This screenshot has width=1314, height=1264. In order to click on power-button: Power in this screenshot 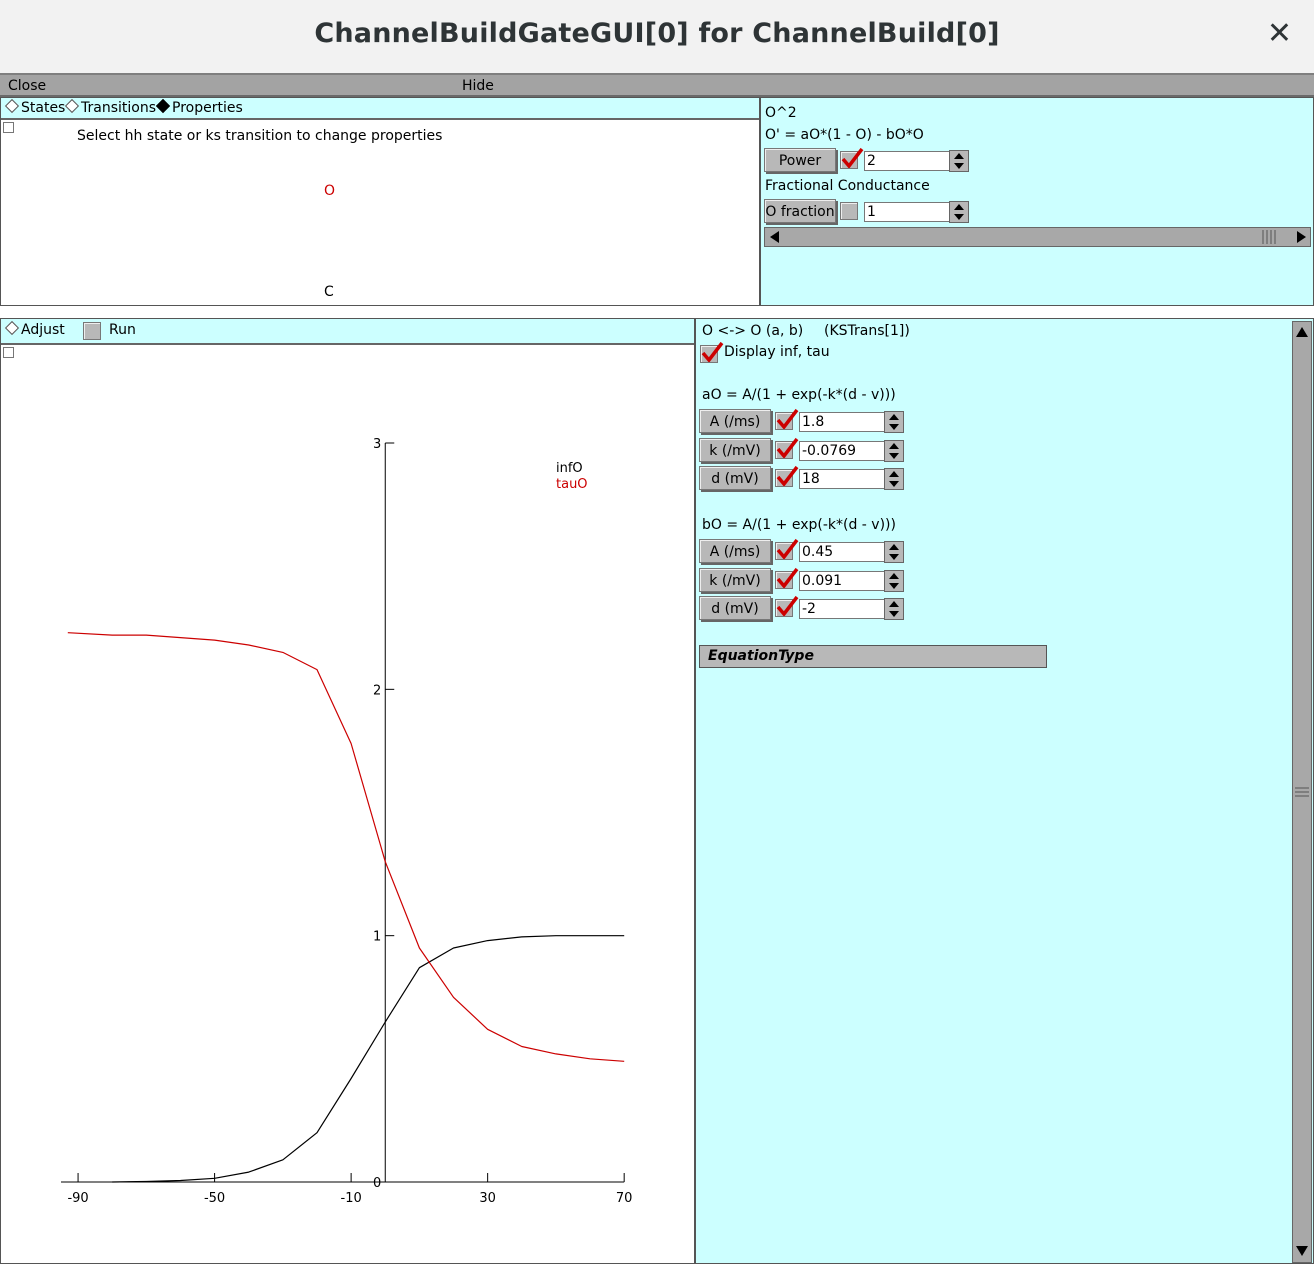, I will do `click(800, 160)`.